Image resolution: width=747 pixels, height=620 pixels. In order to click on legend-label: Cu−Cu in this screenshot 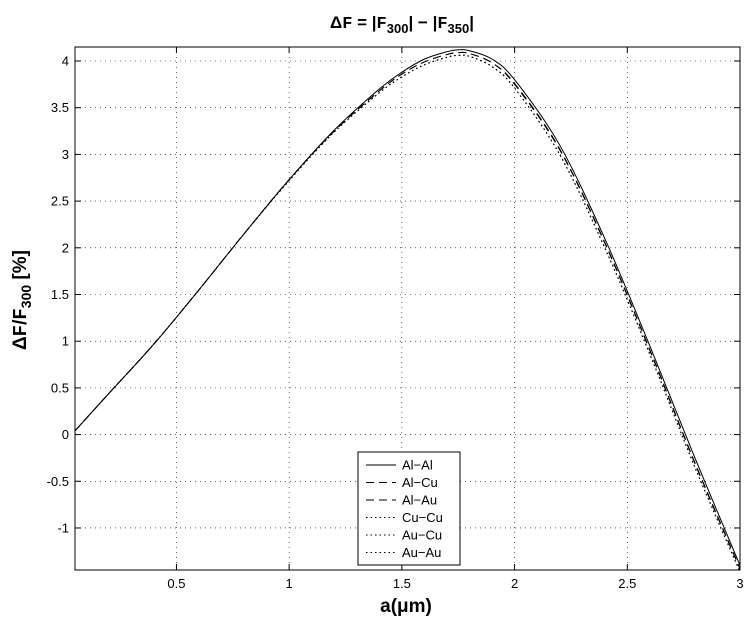, I will do `click(422, 517)`.